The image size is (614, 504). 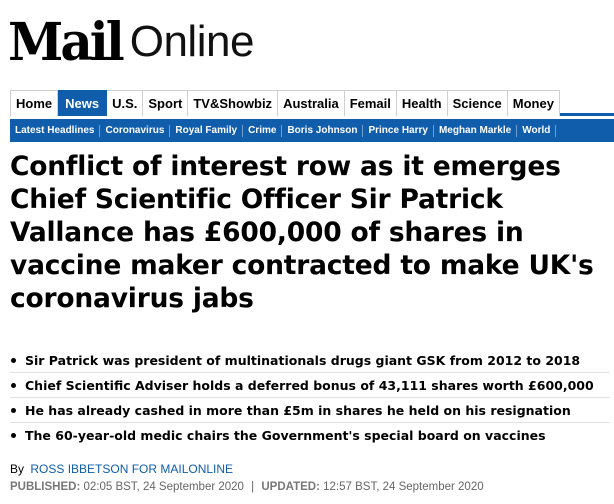 I want to click on subnav-link-prince-harry: Prince Harry, so click(x=398, y=130).